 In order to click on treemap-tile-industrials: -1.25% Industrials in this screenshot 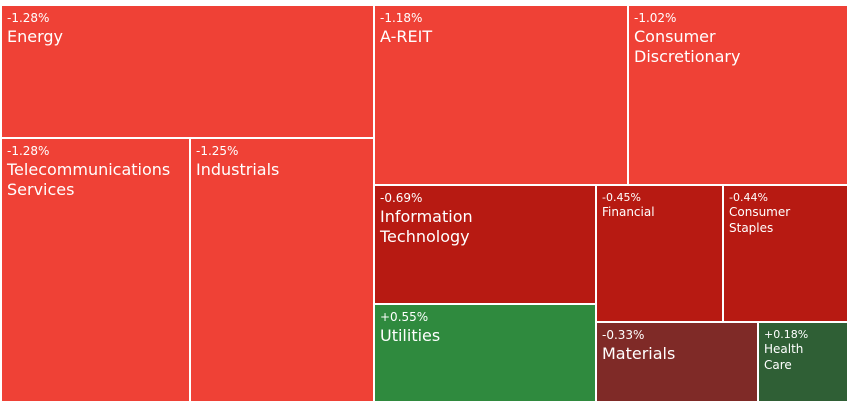, I will do `click(282, 270)`.